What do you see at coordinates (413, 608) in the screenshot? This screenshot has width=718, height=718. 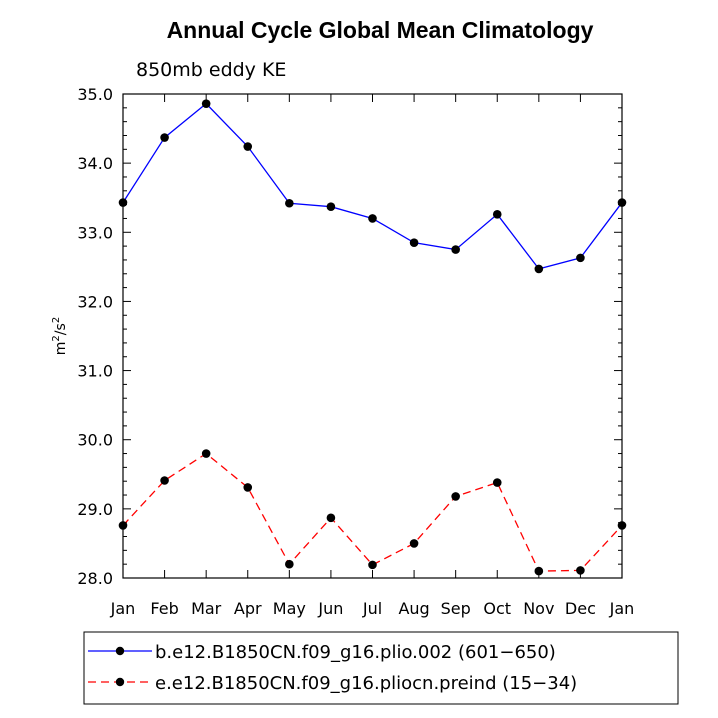 I see `x-tick-label: Aug` at bounding box center [413, 608].